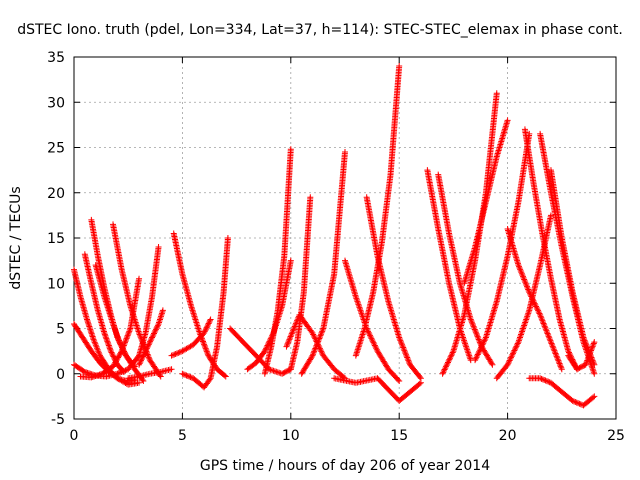  I want to click on x-axis-label: GPS time / hours of day 206 of year 2014, so click(345, 466).